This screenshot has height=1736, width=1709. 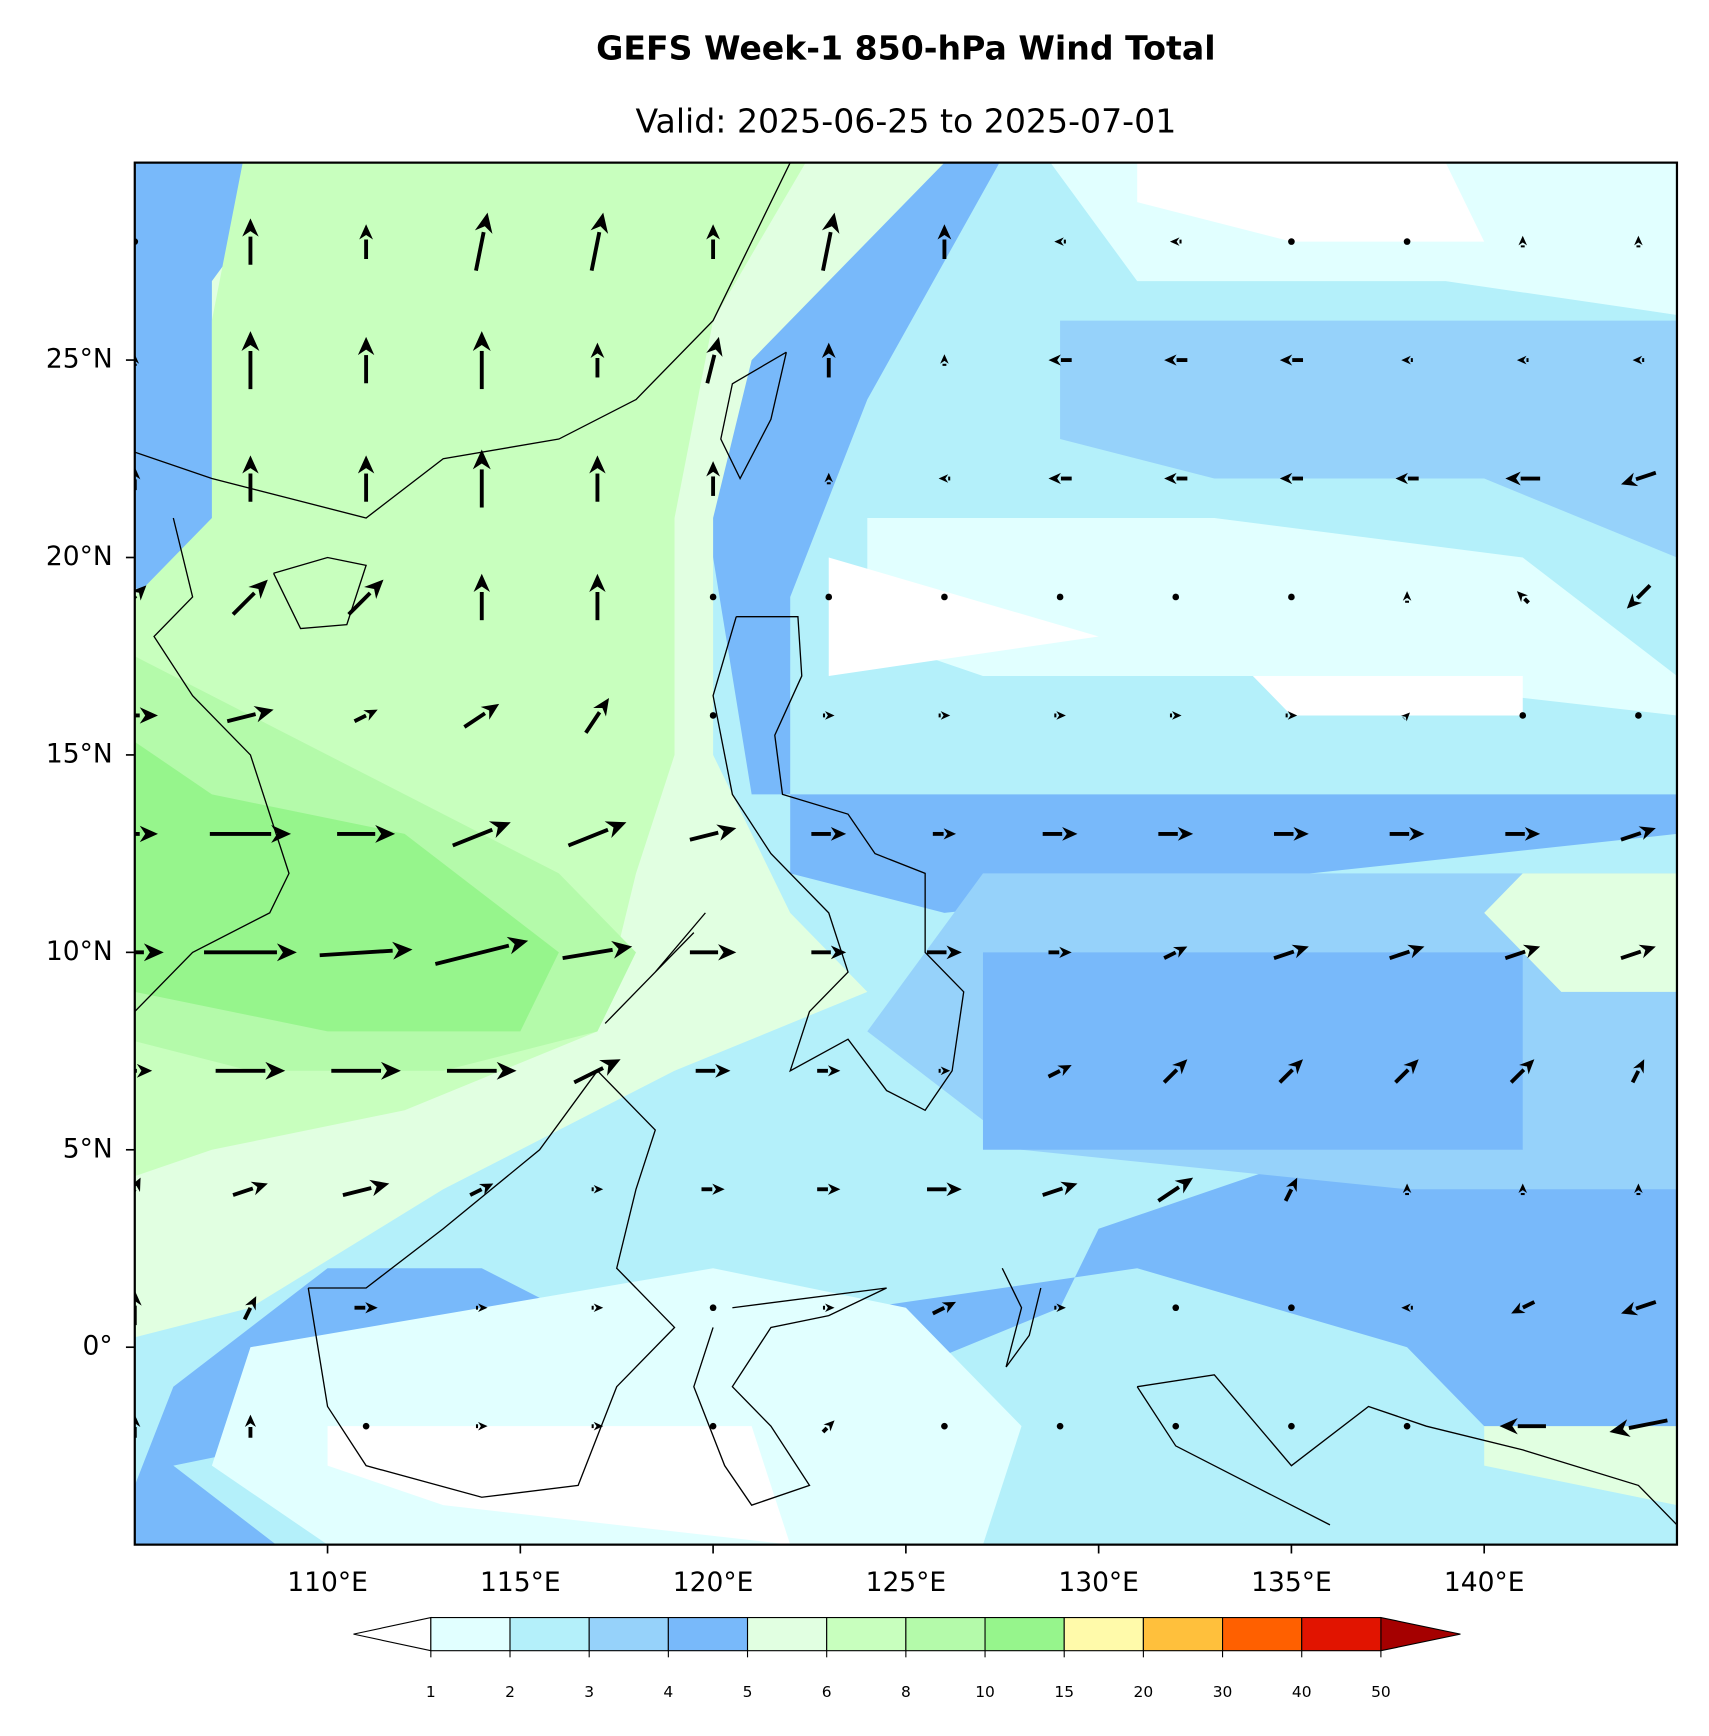 I want to click on colorbar-label: 3, so click(x=589, y=1692).